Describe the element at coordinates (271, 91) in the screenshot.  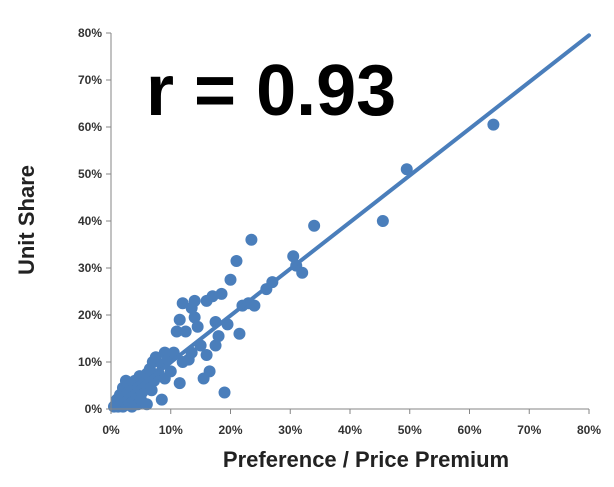
I see `correlation-annotation: r = 0.93` at that location.